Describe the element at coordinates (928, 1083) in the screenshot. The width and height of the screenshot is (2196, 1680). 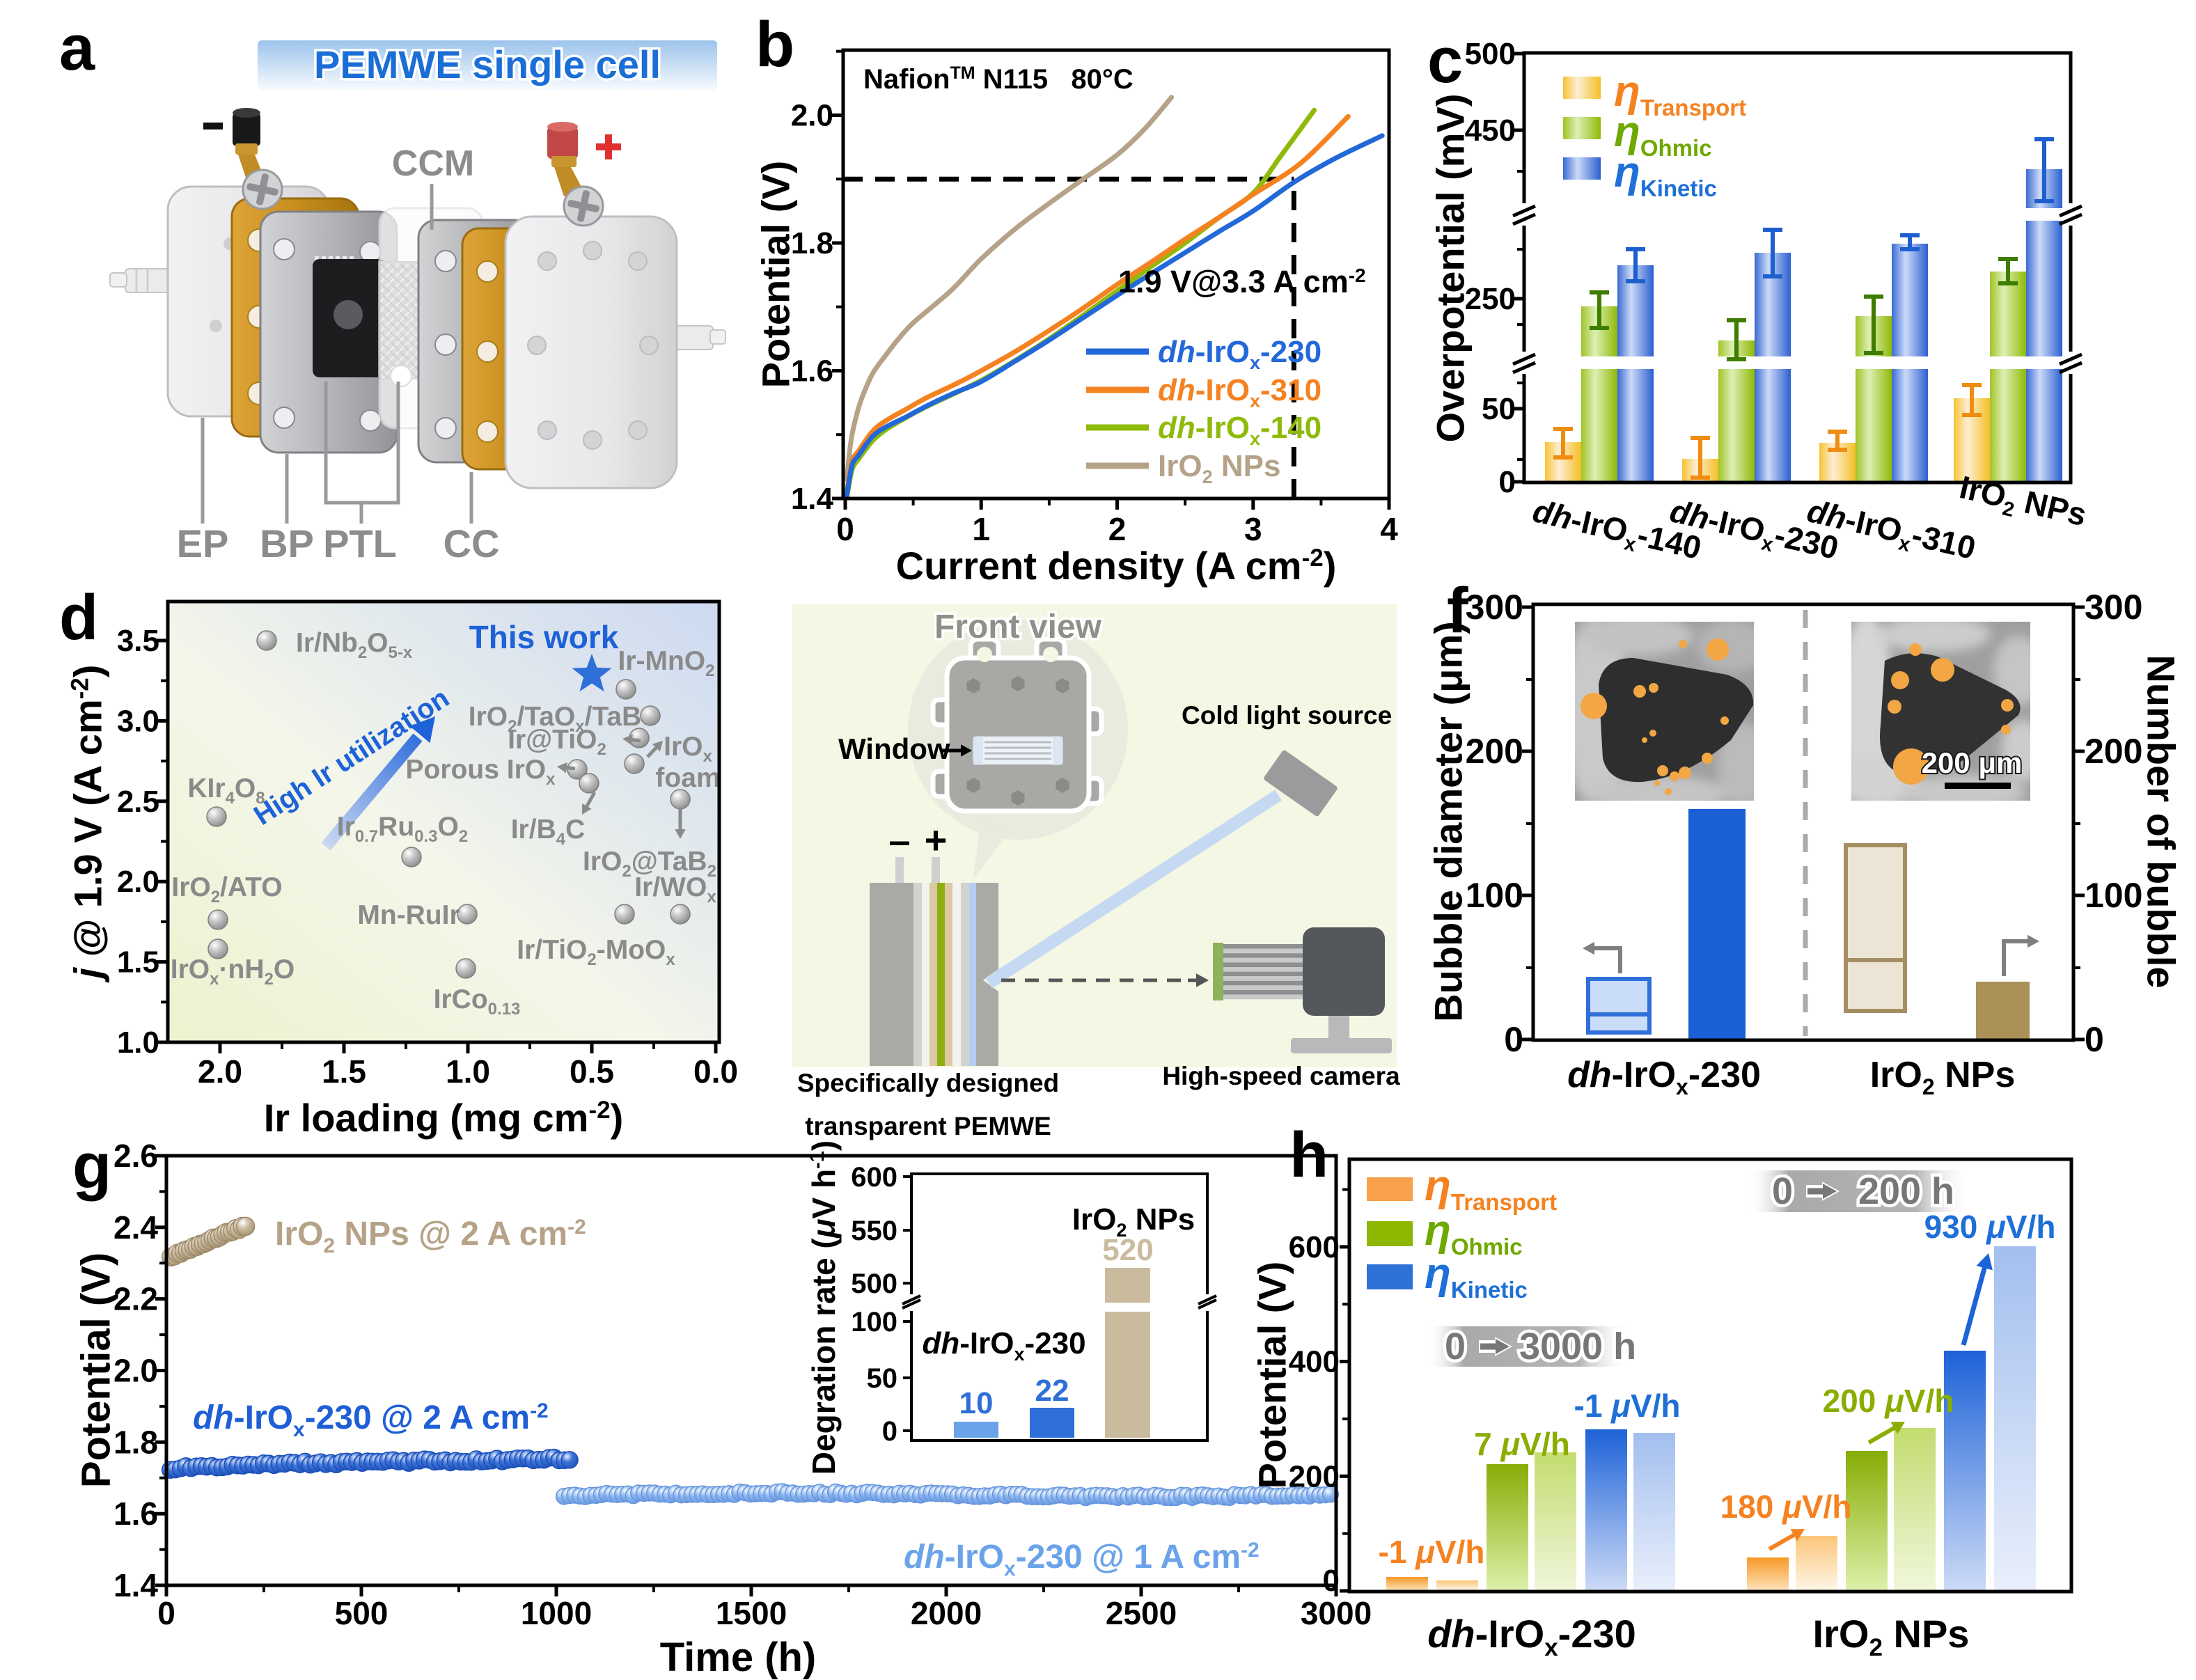
I see `svg-text: Specifically designed` at that location.